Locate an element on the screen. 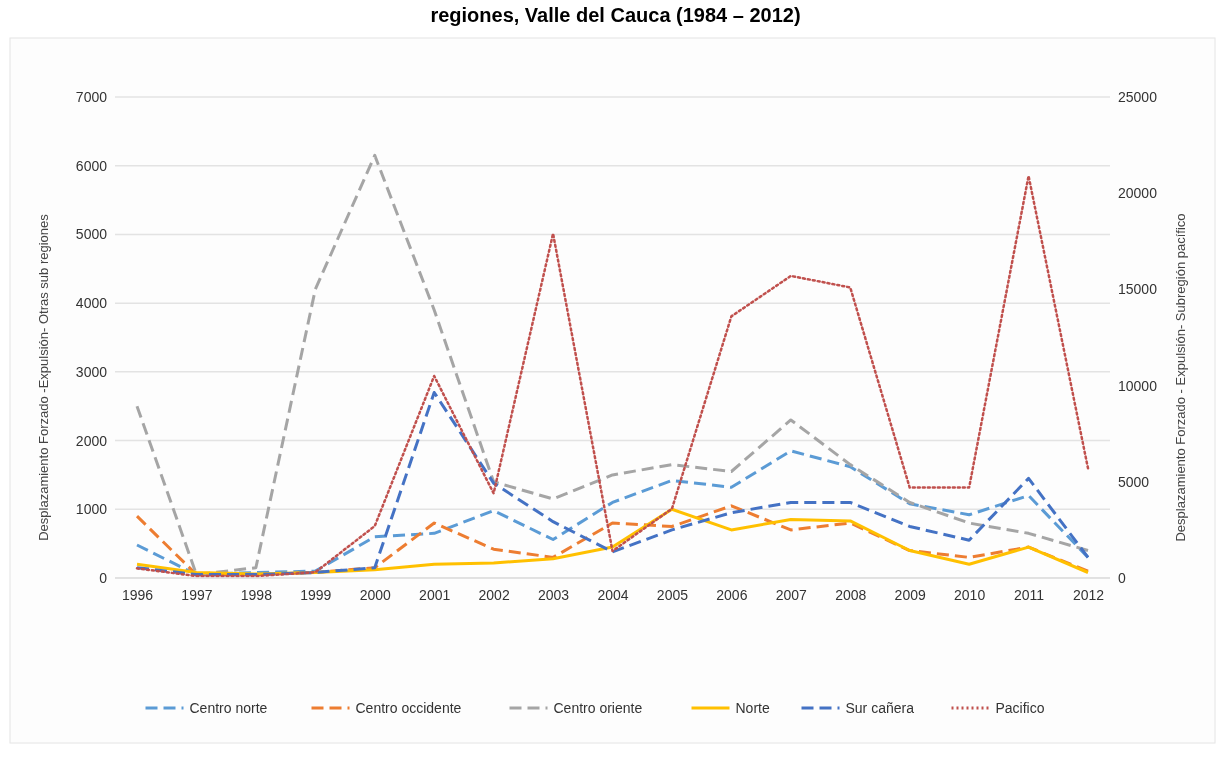 The height and width of the screenshot is (758, 1231). x-tick-label: 2002 is located at coordinates (494, 594).